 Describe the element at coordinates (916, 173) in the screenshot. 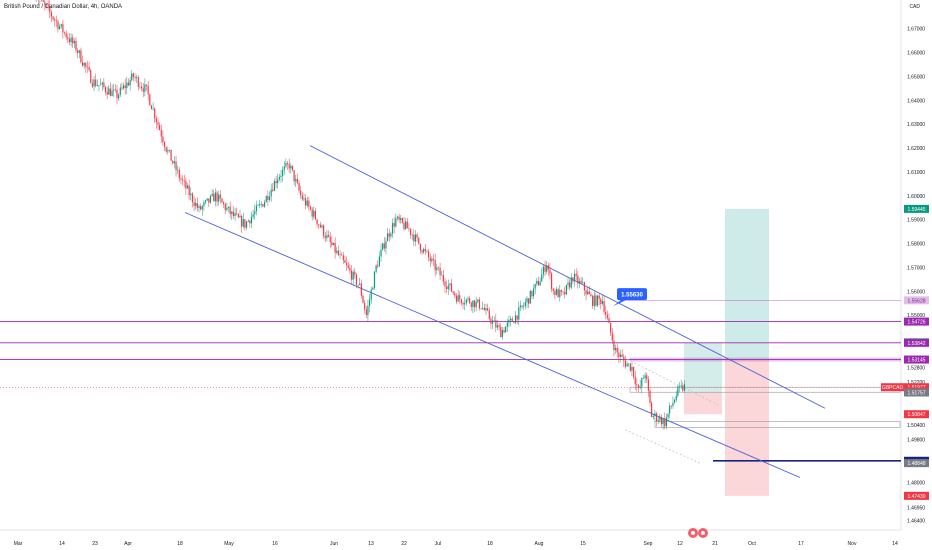

I see `price-tick-label: 1.61000` at that location.